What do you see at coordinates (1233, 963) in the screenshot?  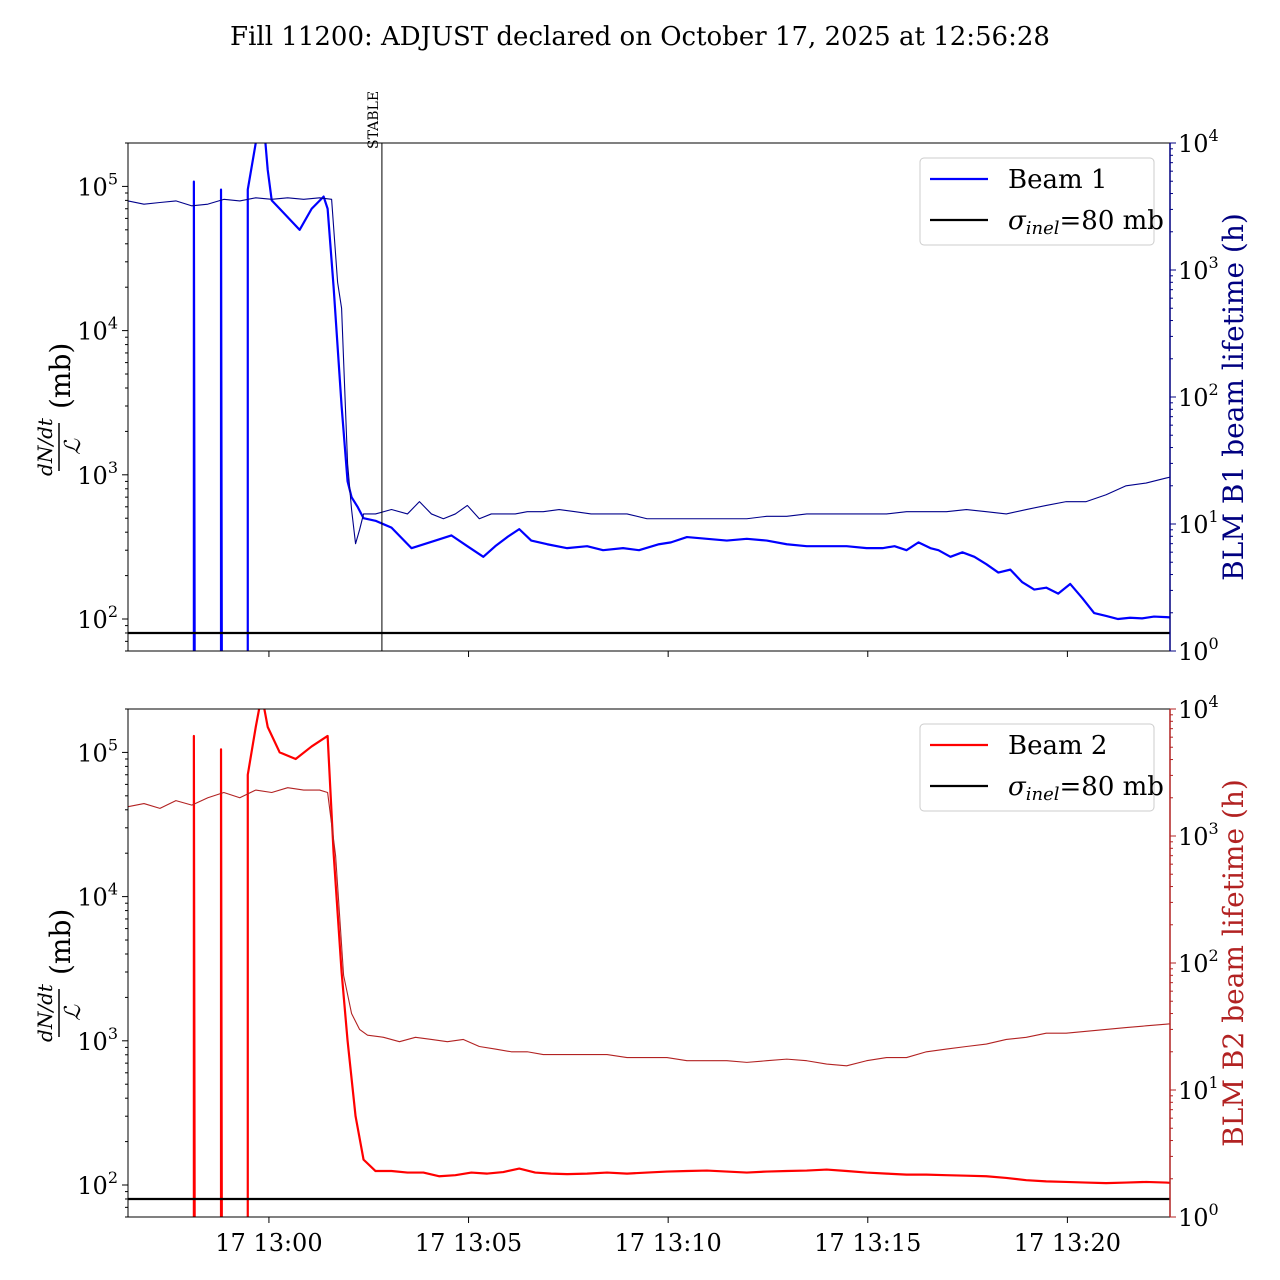 I see `right-y-axis-label: BLM B2 beam lifetime (h)` at bounding box center [1233, 963].